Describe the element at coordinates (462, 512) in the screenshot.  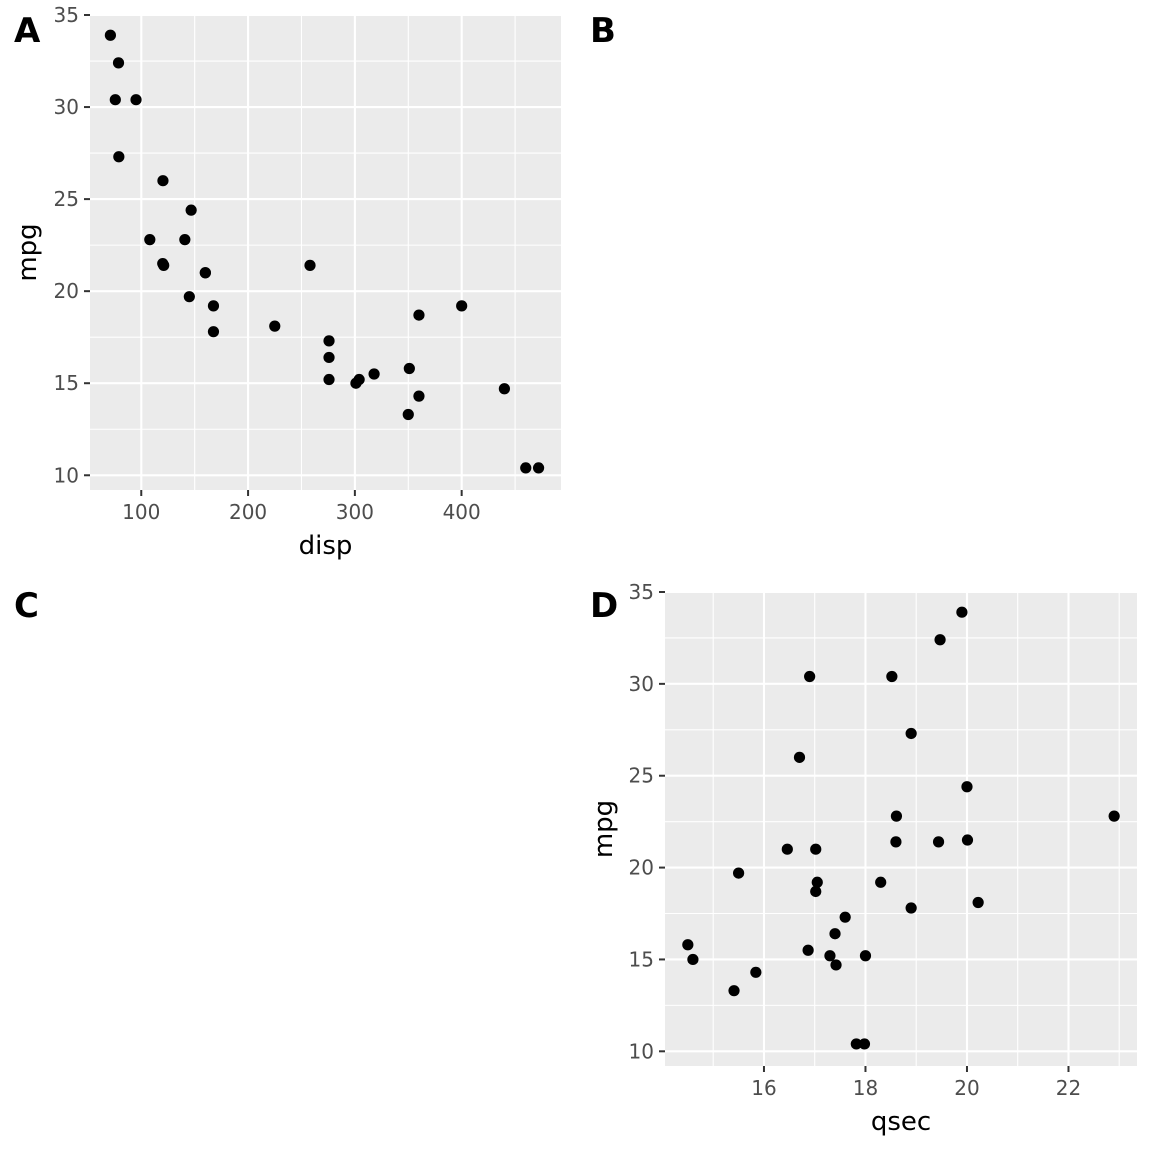
I see `chart-a-x-tick-label: 400` at that location.